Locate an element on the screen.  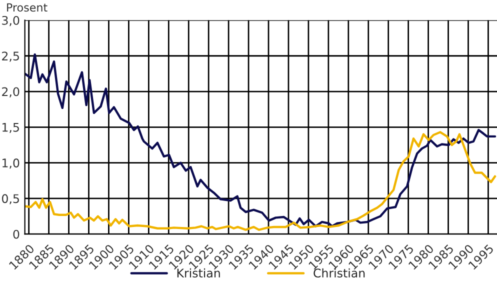
y-tick-label: 0,5 is located at coordinates (10, 199).